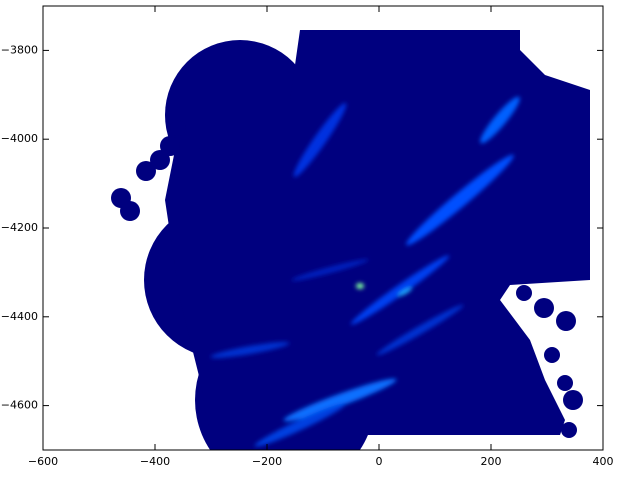 This screenshot has width=619, height=478. What do you see at coordinates (379, 461) in the screenshot?
I see `x-tick-label: 0` at bounding box center [379, 461].